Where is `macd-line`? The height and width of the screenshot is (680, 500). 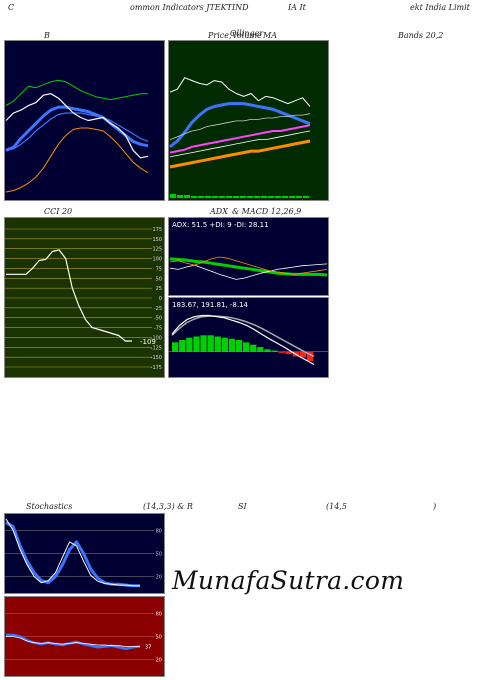 macd-line is located at coordinates (243, 340).